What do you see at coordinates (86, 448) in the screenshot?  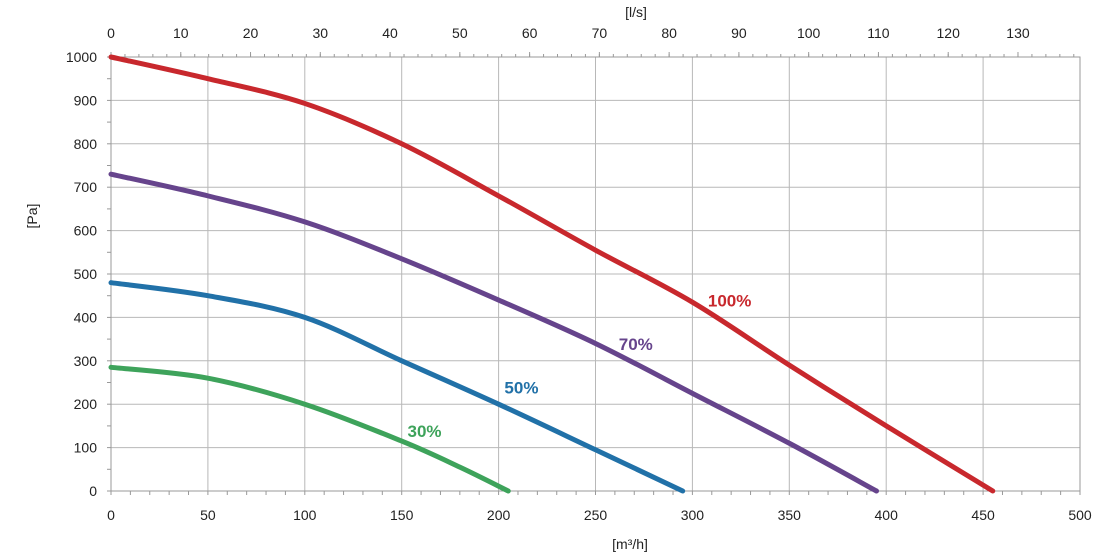 I see `y-tick-label: 100` at bounding box center [86, 448].